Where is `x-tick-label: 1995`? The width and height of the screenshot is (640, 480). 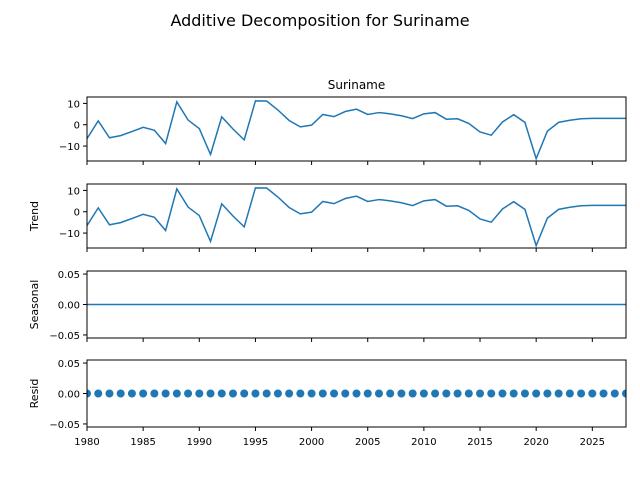 x-tick-label: 1995 is located at coordinates (255, 442).